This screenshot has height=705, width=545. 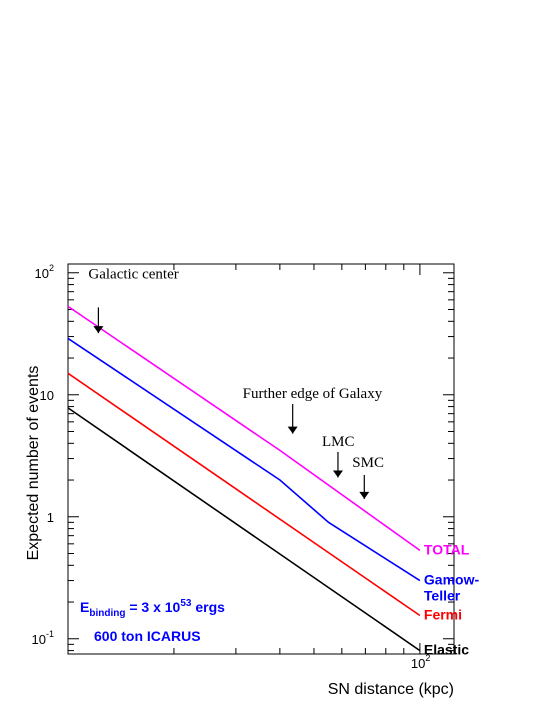 I want to click on binding-suffix: ergs, so click(x=208, y=607).